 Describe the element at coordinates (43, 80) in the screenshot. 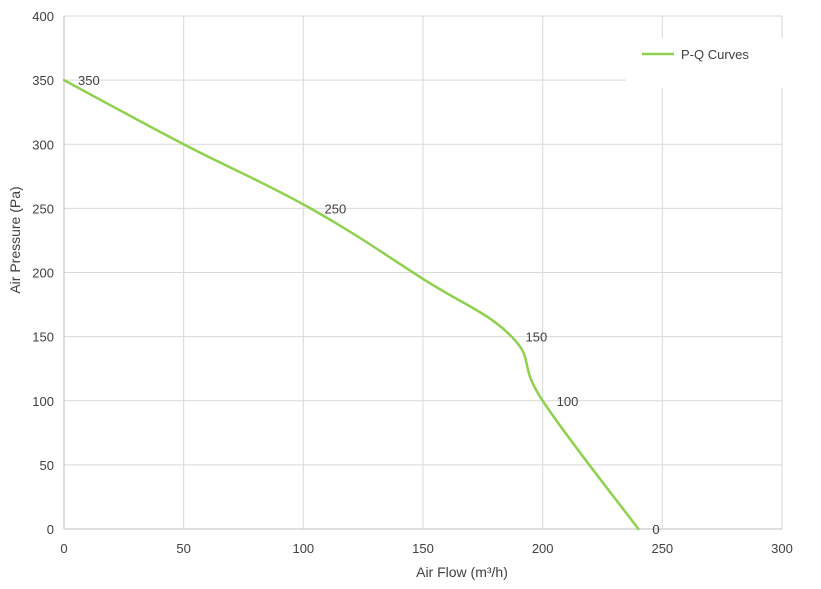

I see `y-tick-label: 350` at that location.